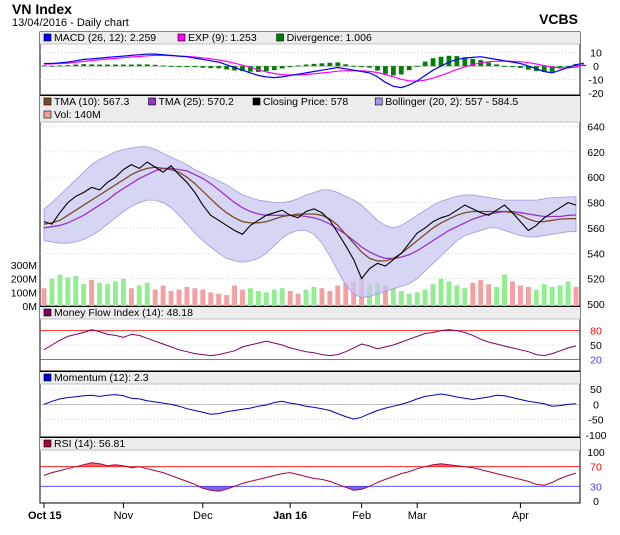 This screenshot has height=535, width=620. I want to click on volume-y-tick: 0M, so click(29, 307).